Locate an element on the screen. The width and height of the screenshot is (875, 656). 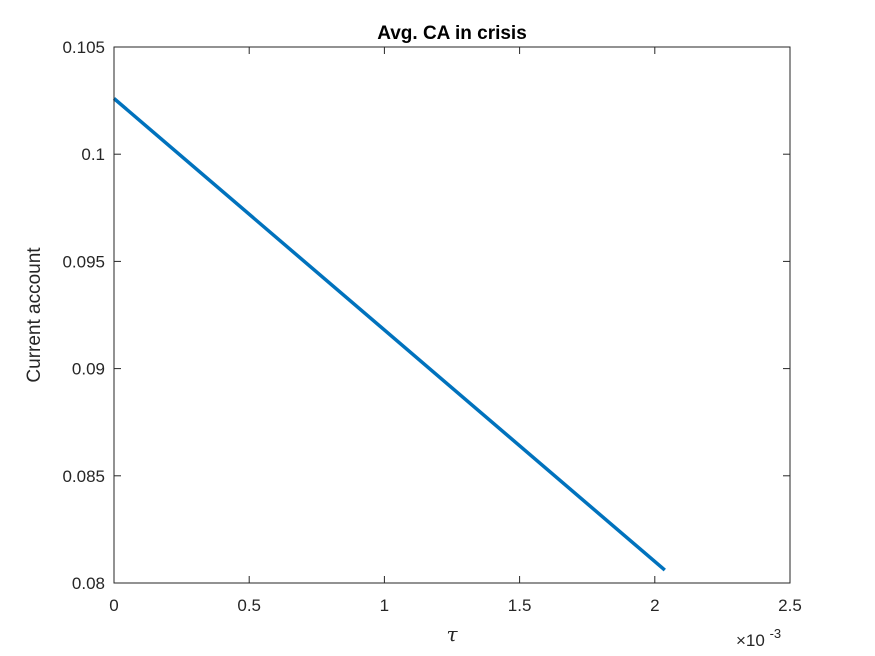
y-axis-label: Current account is located at coordinates (34, 315).